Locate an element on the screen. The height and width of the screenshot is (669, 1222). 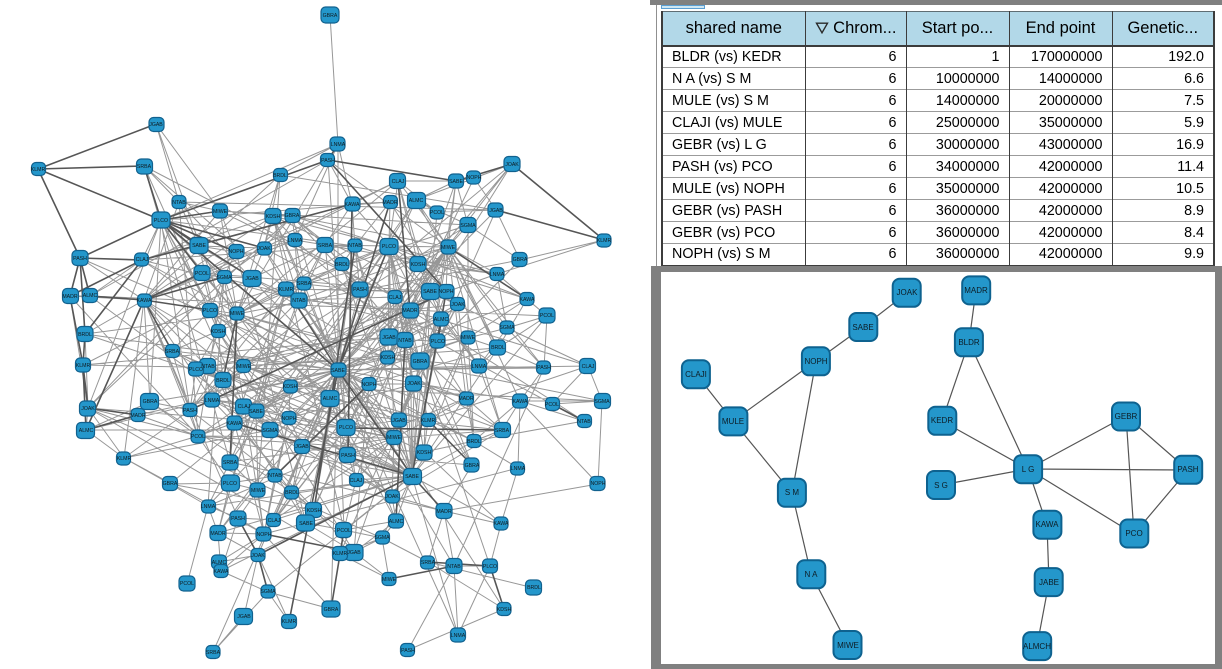
svg-text: N A is located at coordinates (812, 574).